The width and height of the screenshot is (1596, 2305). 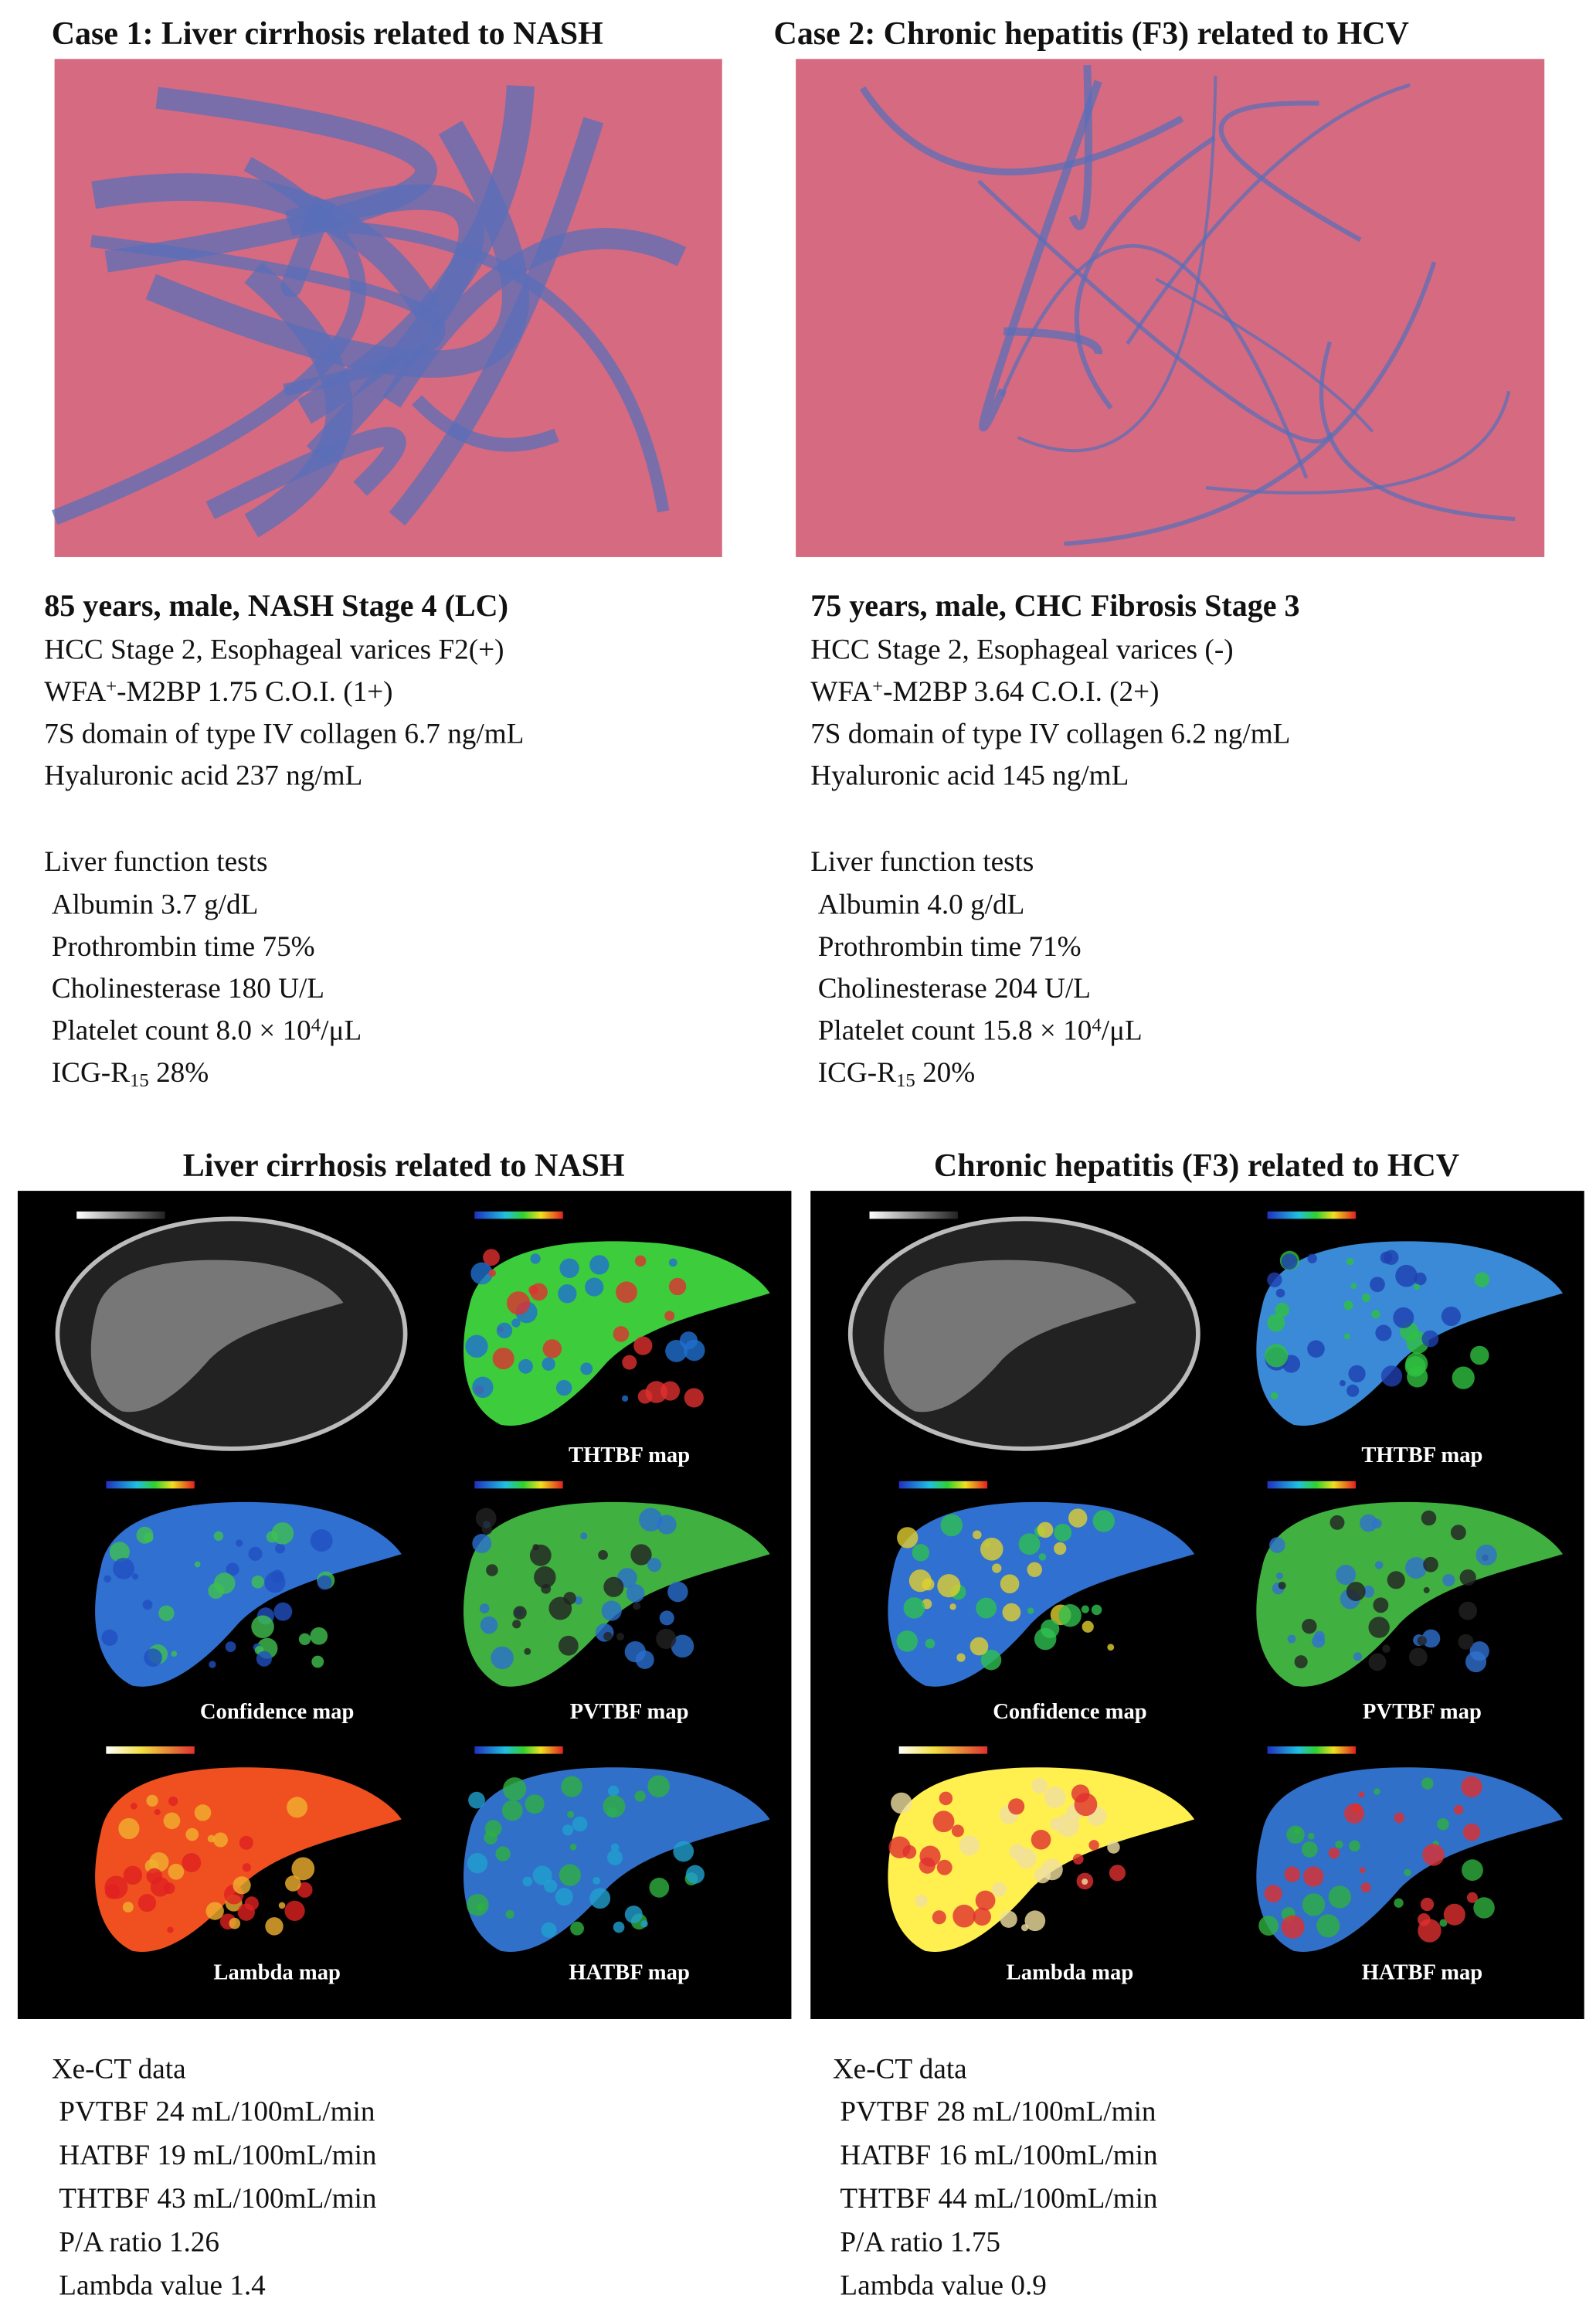 What do you see at coordinates (139, 1080) in the screenshot?
I see `text-segment: 15` at bounding box center [139, 1080].